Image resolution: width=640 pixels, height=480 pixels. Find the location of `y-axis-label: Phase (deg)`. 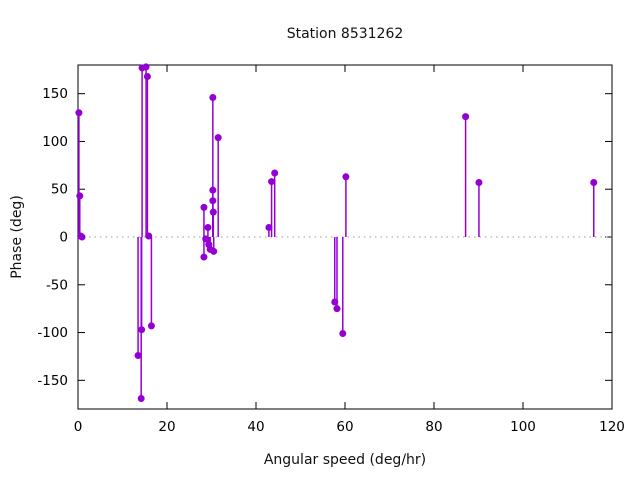

y-axis-label: Phase (deg) is located at coordinates (17, 237).